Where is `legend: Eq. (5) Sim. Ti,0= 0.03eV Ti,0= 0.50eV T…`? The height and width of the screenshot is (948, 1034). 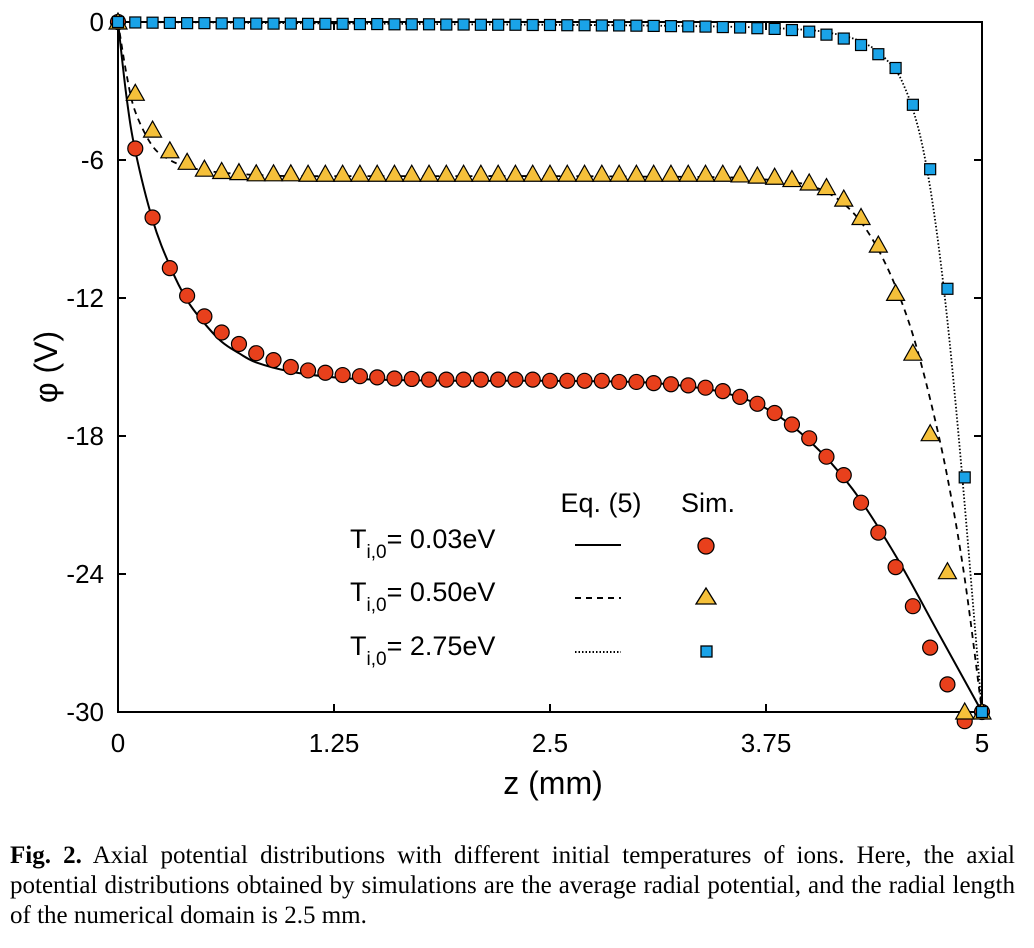 legend: Eq. (5) Sim. Ti,0= 0.03eV Ti,0= 0.50eV T… is located at coordinates (542, 579).